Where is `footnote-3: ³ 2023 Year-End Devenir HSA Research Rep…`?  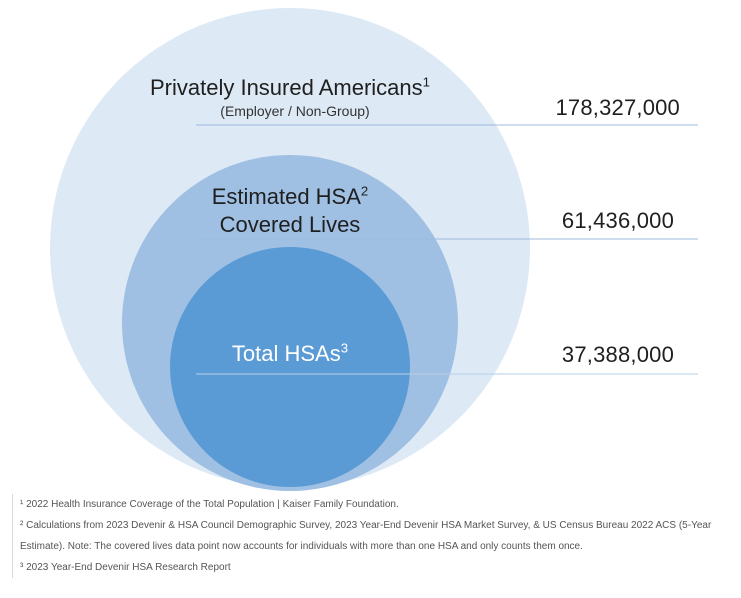
footnote-3: ³ 2023 Year-End Devenir HSA Research Rep… is located at coordinates (125, 567).